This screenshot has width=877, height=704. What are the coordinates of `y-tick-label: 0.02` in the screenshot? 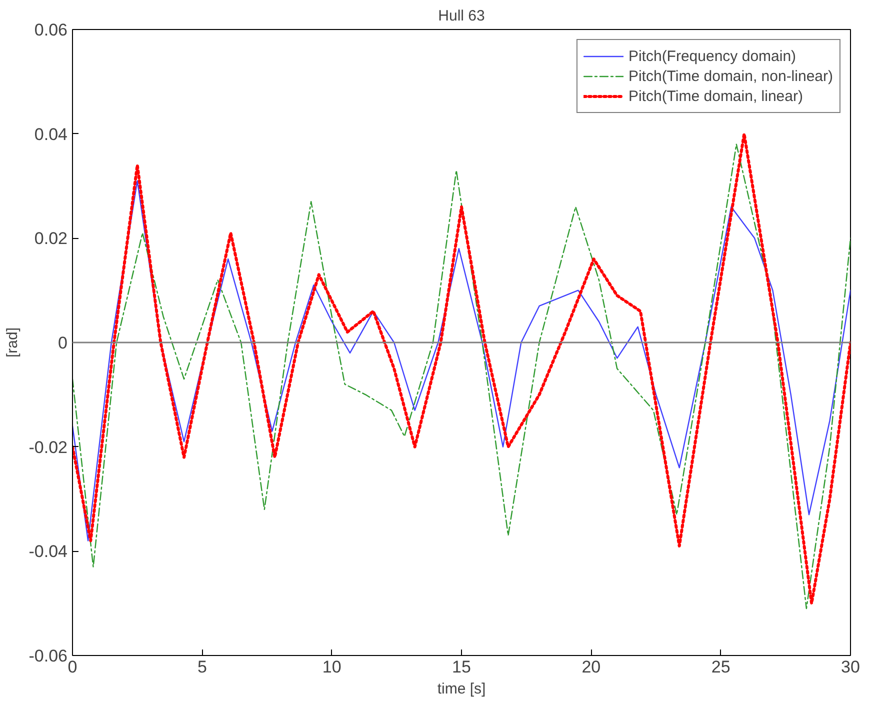 It's located at (51, 238).